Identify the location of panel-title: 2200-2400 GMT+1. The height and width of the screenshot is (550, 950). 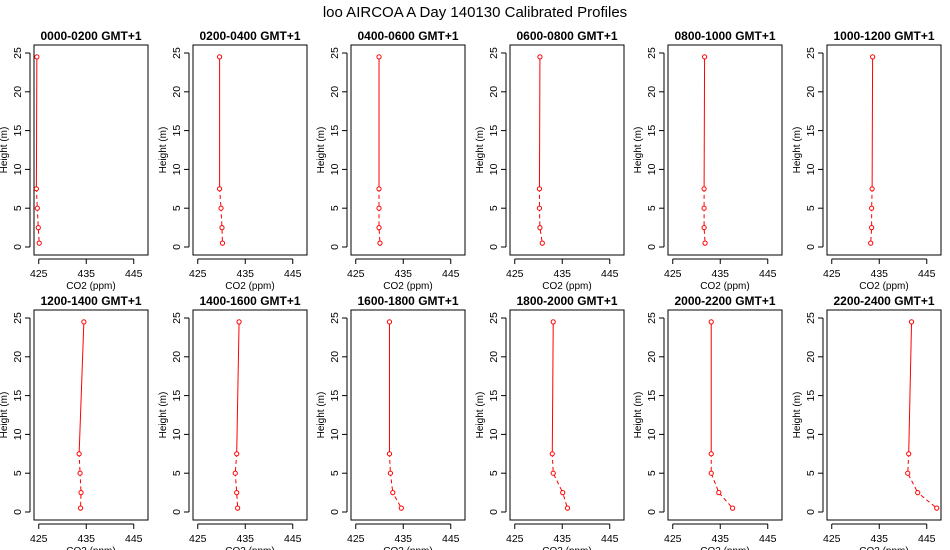
(883, 301).